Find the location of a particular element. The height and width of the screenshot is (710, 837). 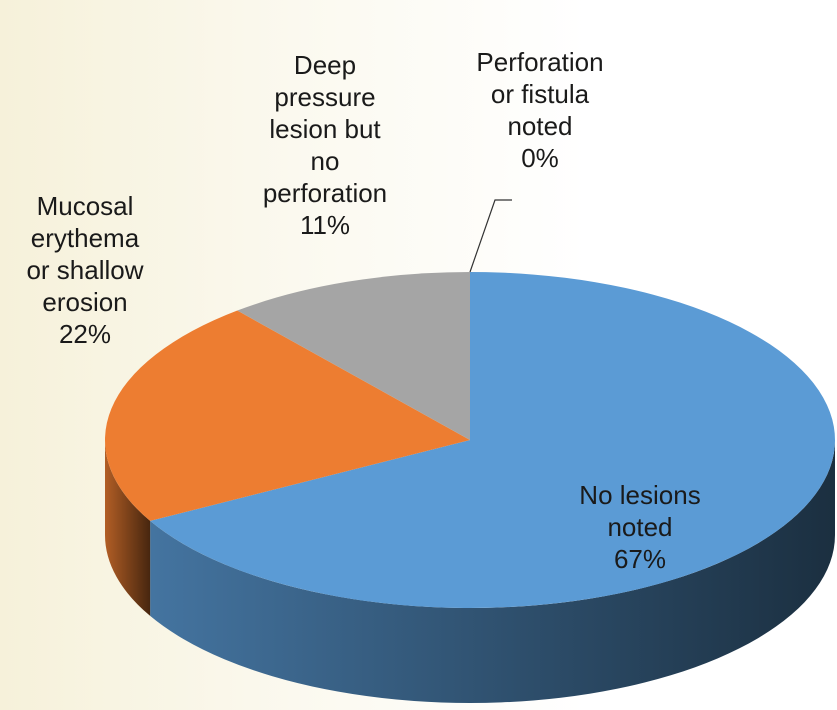

data-label: Mucosal erythema or shallow erosion 22% is located at coordinates (84, 270).